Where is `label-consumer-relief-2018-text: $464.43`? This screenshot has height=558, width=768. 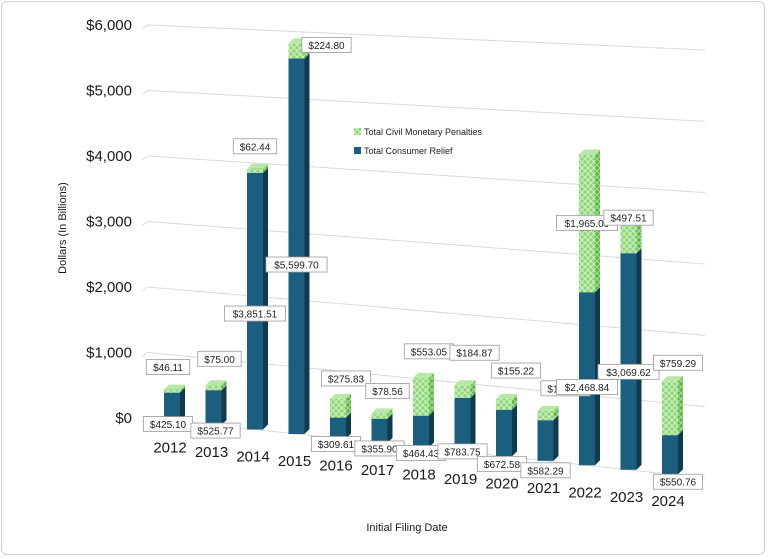 label-consumer-relief-2018-text: $464.43 is located at coordinates (421, 454).